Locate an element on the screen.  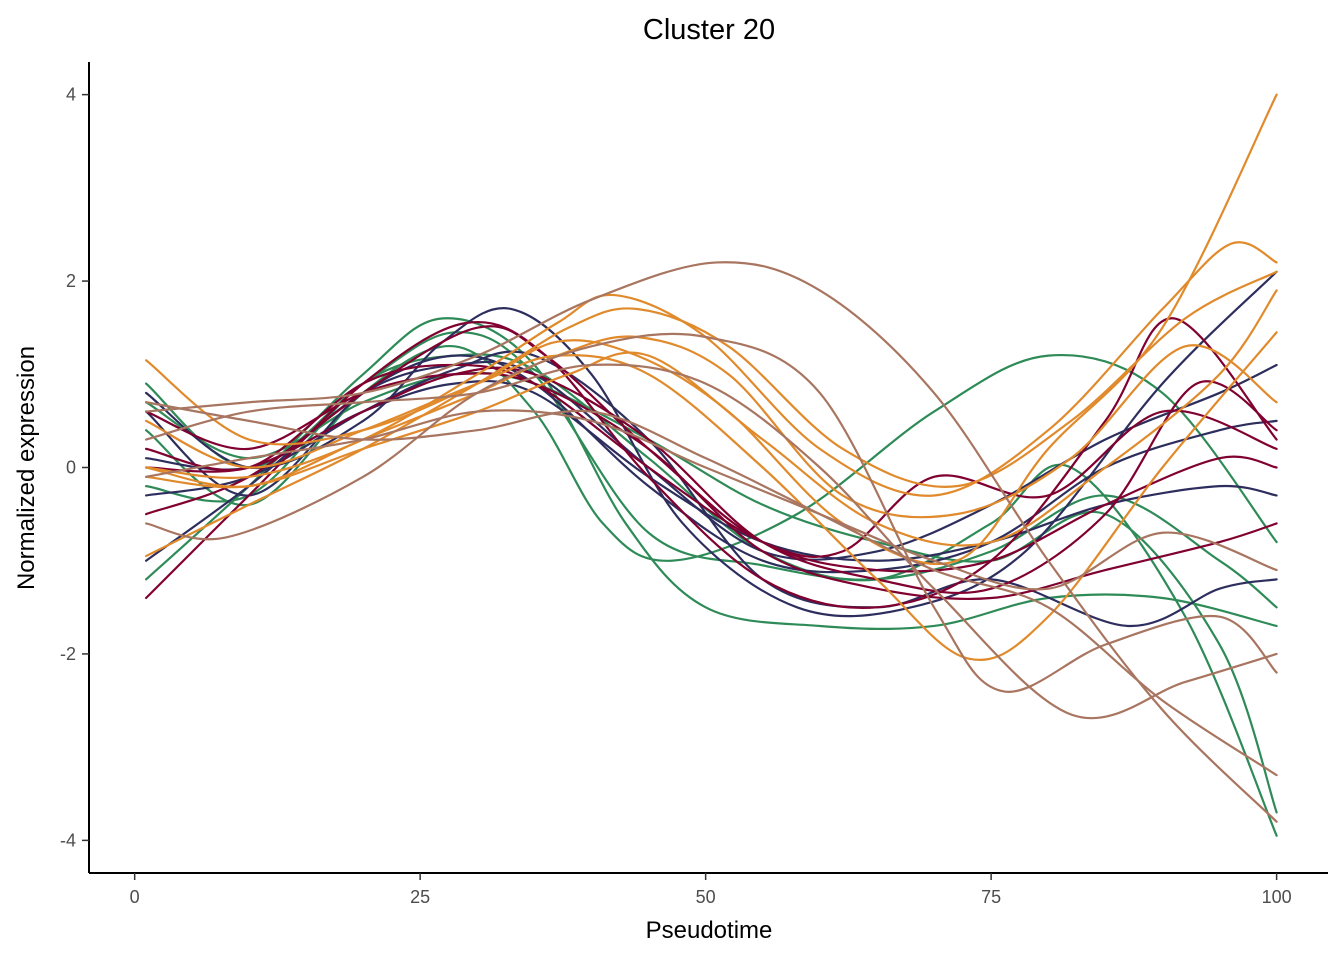
chart-title: Cluster 20 is located at coordinates (709, 30).